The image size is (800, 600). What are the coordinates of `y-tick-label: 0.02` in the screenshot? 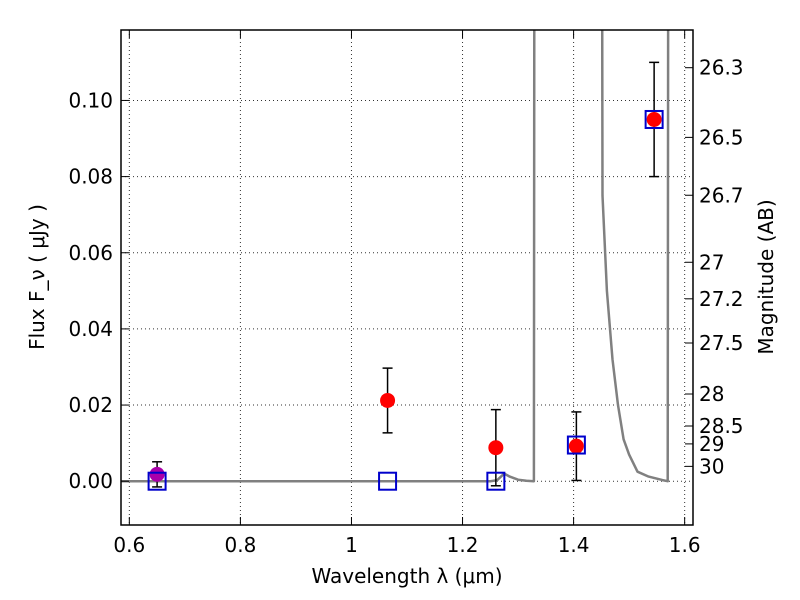 It's located at (90, 405).